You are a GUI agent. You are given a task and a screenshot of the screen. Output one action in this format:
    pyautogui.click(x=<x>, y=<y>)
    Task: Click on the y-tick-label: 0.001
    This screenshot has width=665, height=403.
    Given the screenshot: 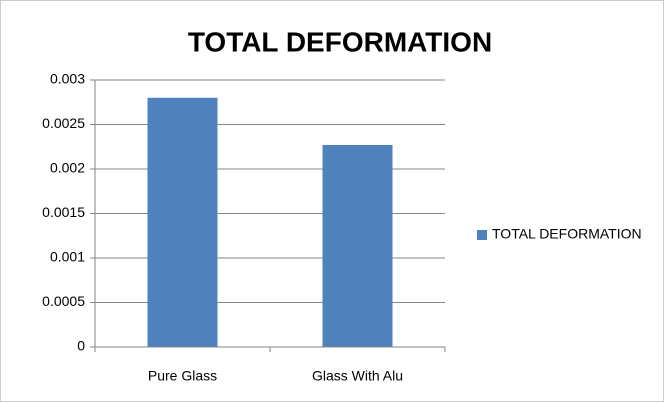 What is the action you would take?
    pyautogui.click(x=67, y=257)
    